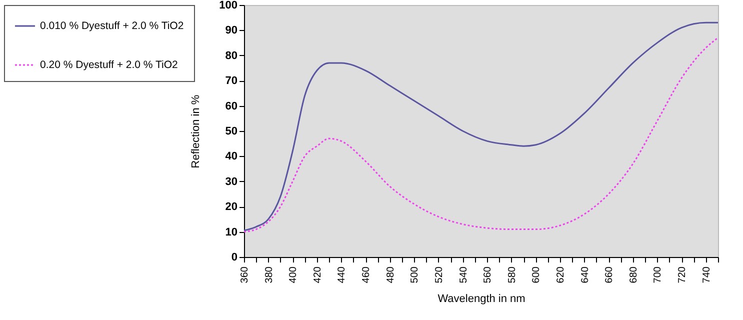 The width and height of the screenshot is (743, 320). What do you see at coordinates (196, 131) in the screenshot?
I see `y-axis-title: Reflection in %` at bounding box center [196, 131].